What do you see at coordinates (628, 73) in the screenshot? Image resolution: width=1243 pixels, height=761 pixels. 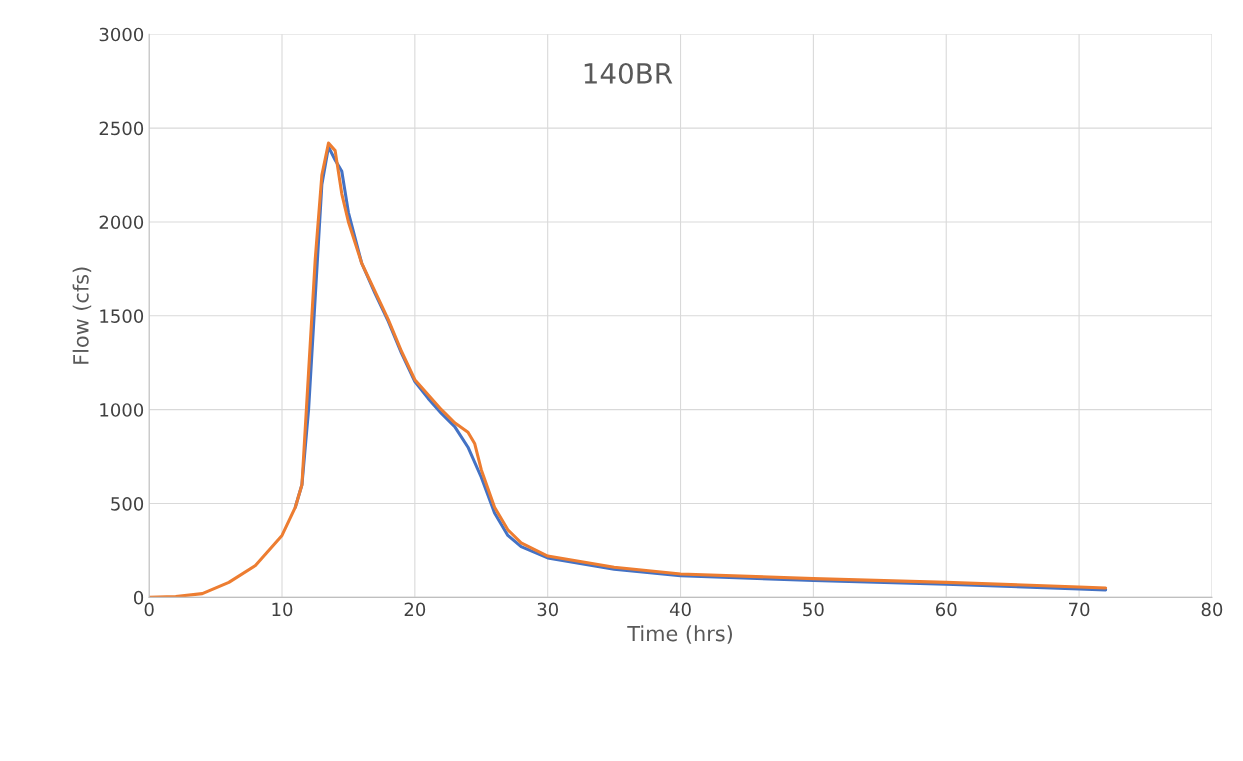 I see `text: 140BR` at bounding box center [628, 73].